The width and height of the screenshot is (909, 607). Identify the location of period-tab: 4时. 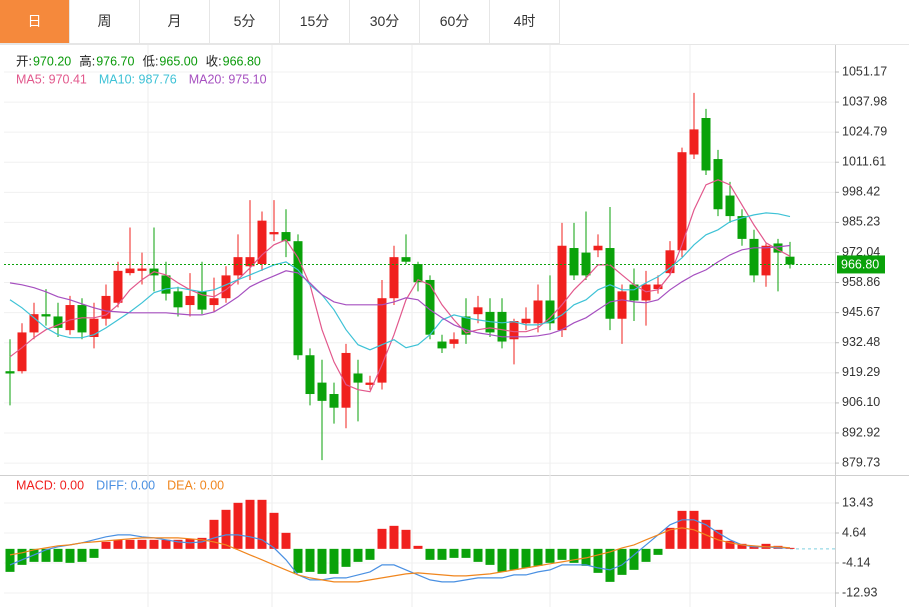
(525, 22).